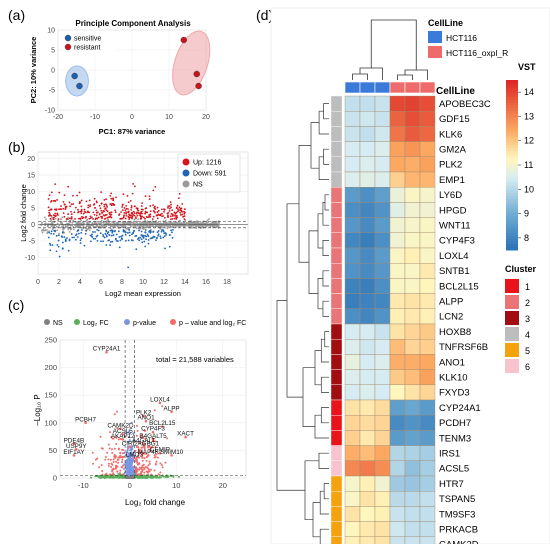 This screenshot has width=550, height=544. I want to click on volcano-gene-label: ACSL5, so click(123, 431).